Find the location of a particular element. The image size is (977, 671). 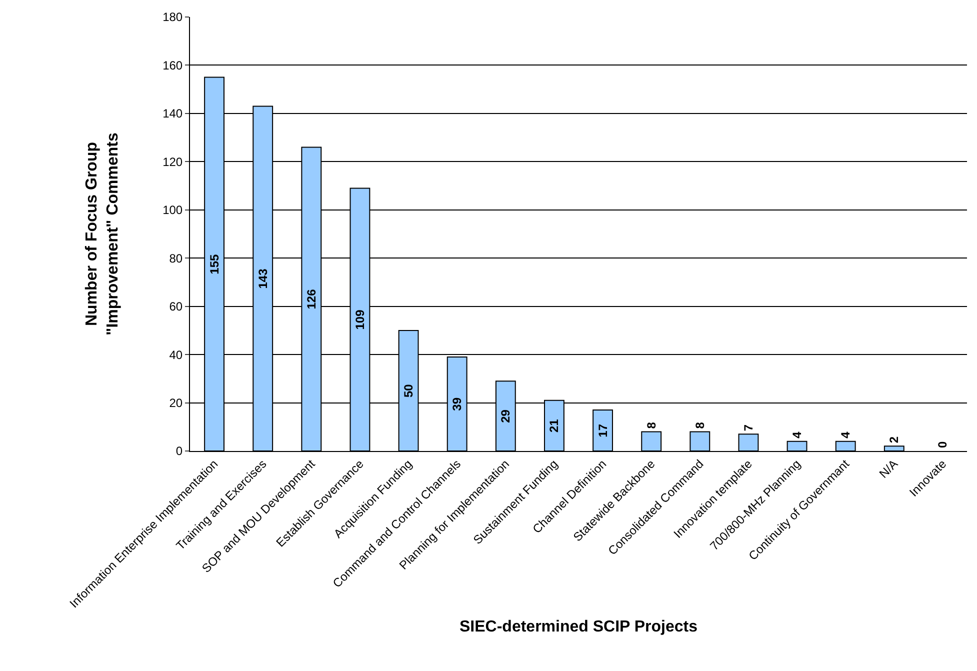

y-tick-label: 140 is located at coordinates (172, 113).